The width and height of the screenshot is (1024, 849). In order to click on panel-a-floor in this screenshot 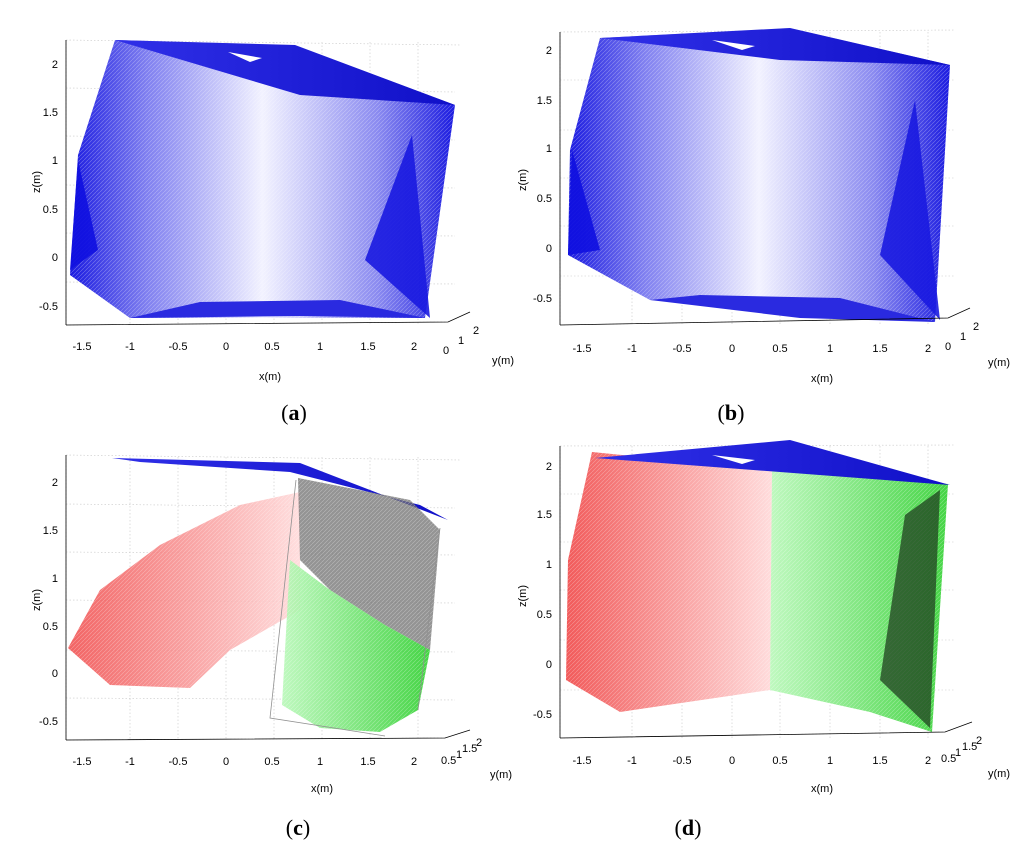, I will do `click(277, 309)`.